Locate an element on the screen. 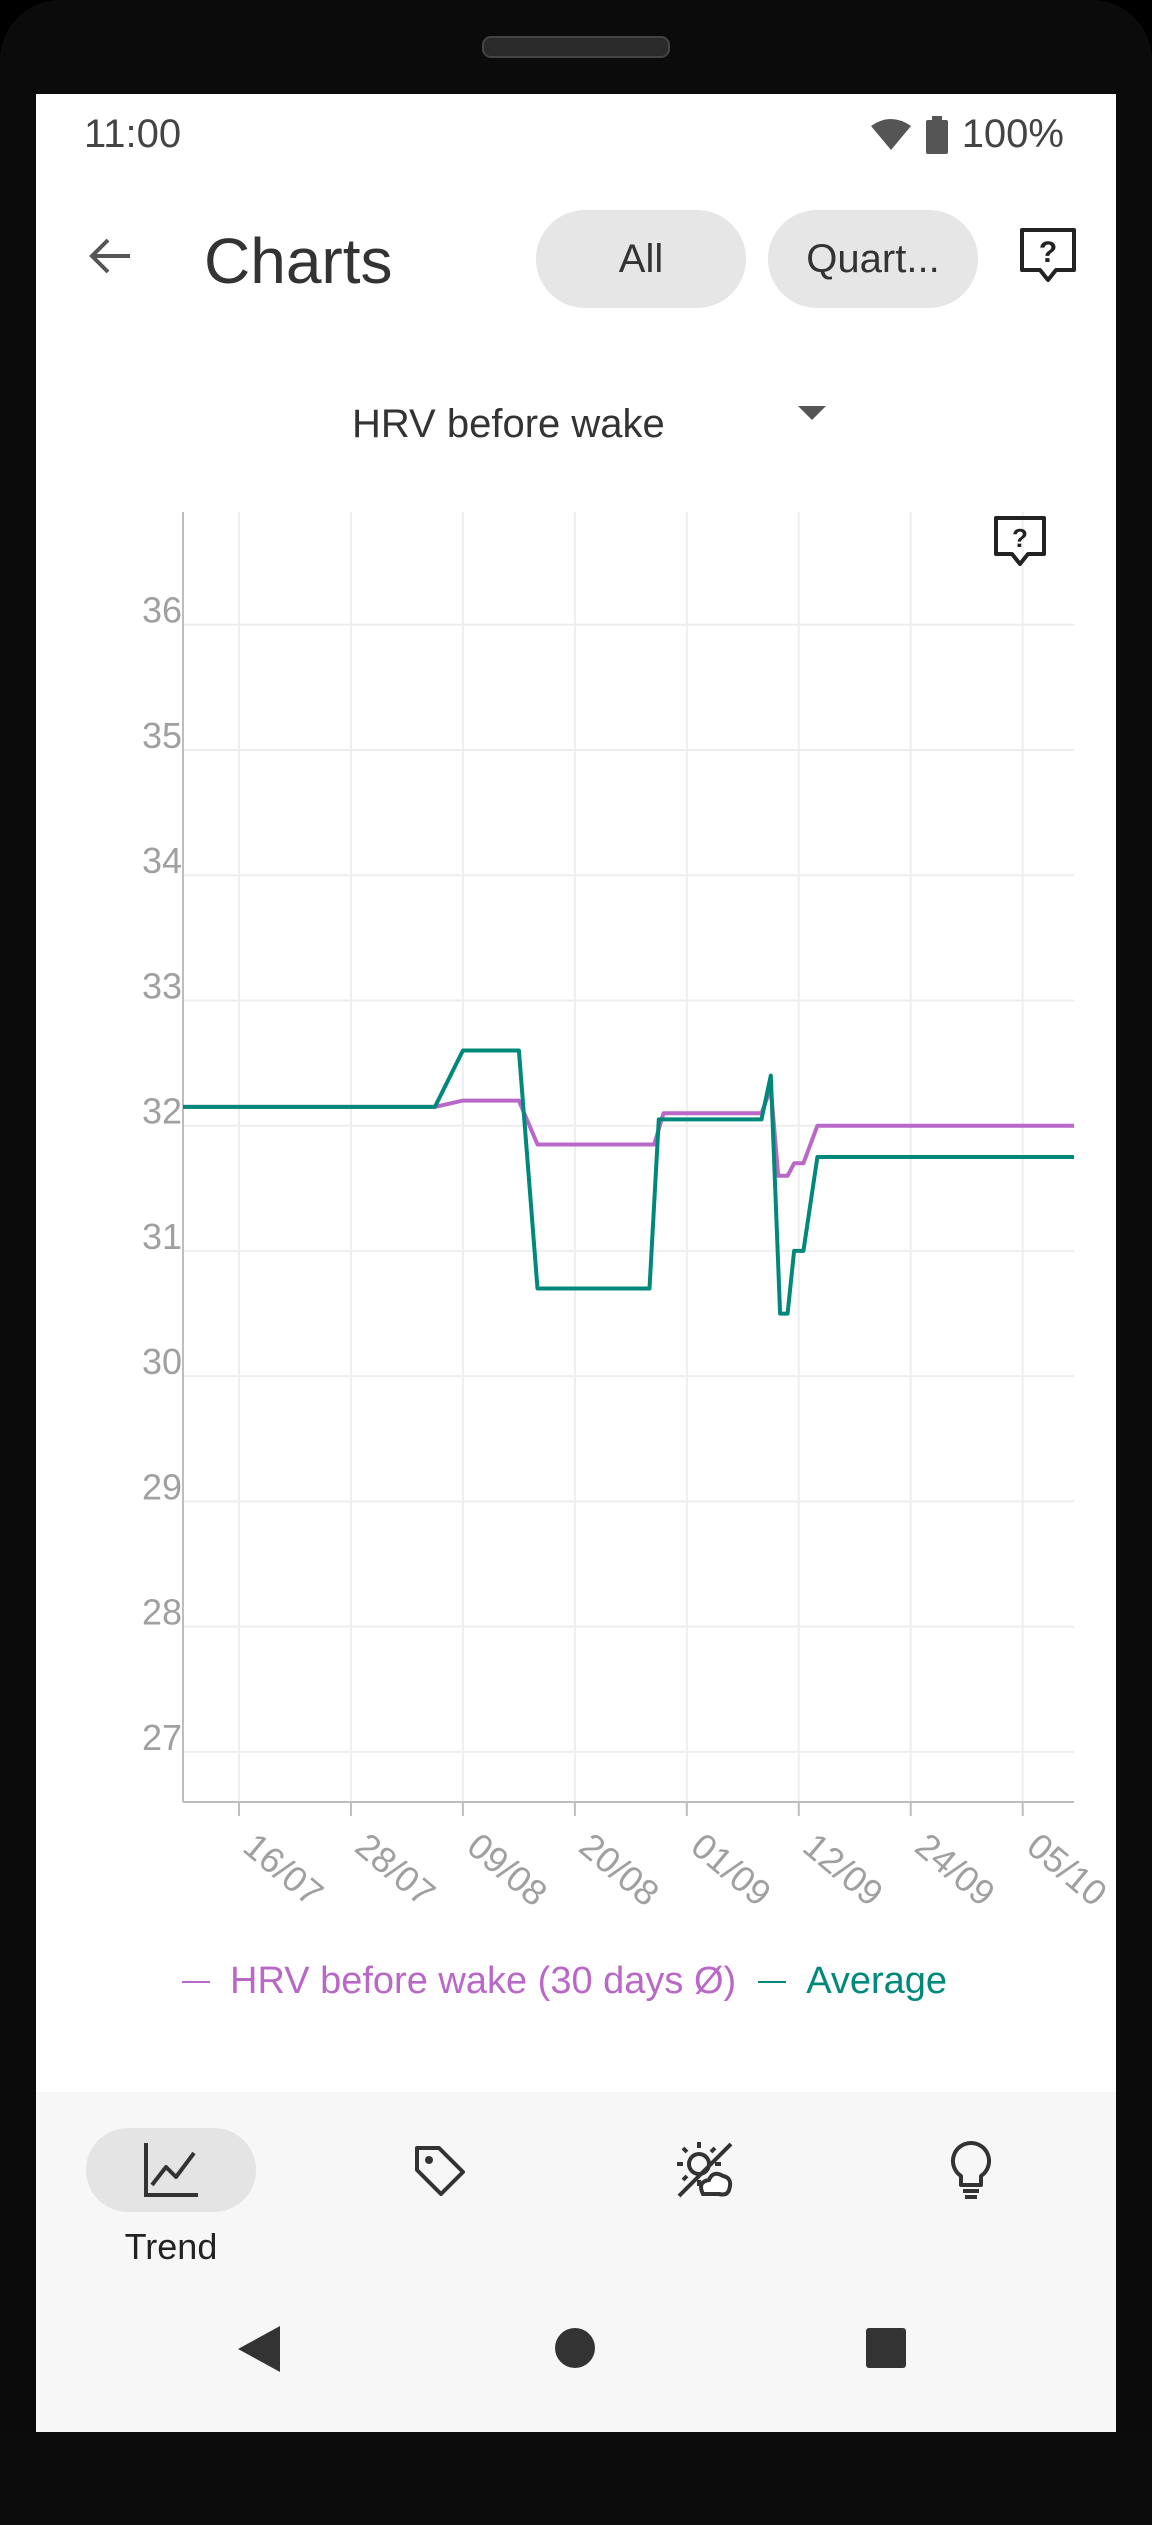 Image resolution: width=1152 pixels, height=2525 pixels. weather-sun-cloud-icon is located at coordinates (705, 2170).